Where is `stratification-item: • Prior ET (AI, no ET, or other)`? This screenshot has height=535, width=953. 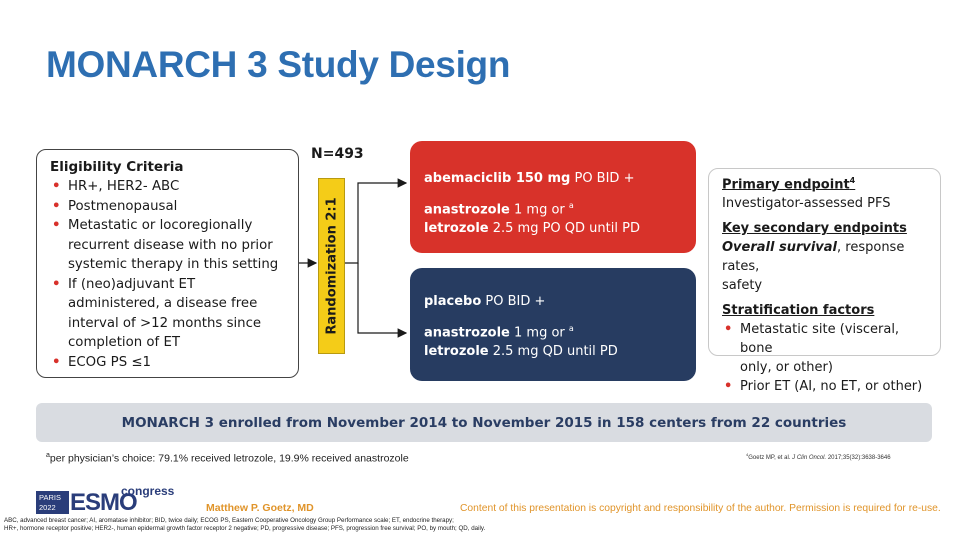
stratification-item: • Prior ET (AI, no ET, or other) is located at coordinates (823, 387).